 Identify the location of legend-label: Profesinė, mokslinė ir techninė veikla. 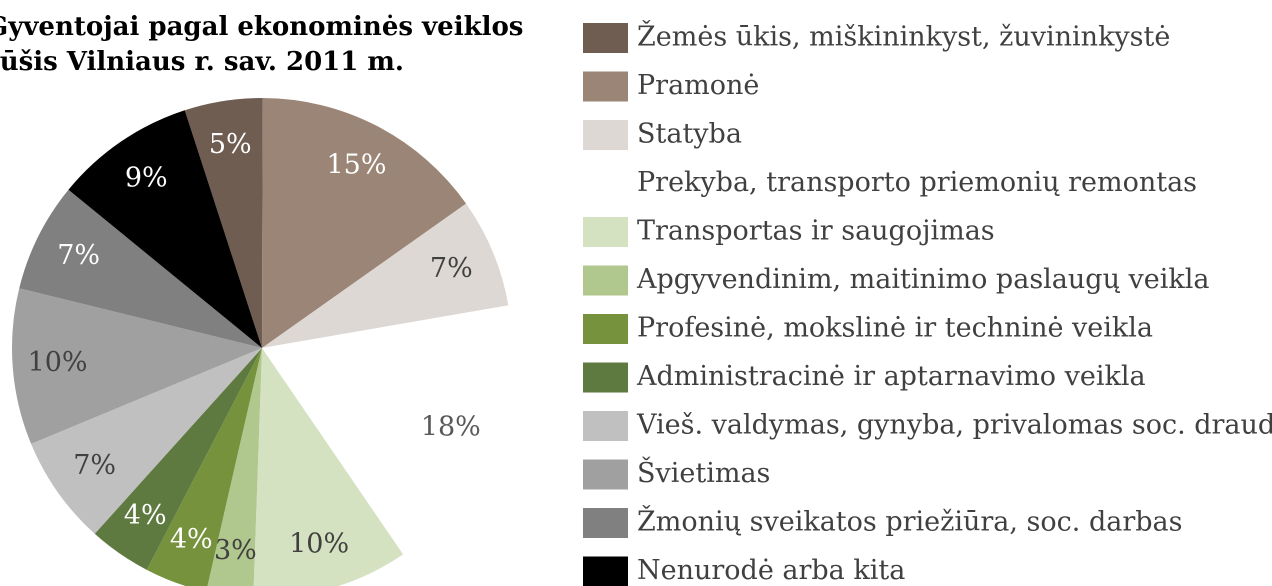
(895, 328).